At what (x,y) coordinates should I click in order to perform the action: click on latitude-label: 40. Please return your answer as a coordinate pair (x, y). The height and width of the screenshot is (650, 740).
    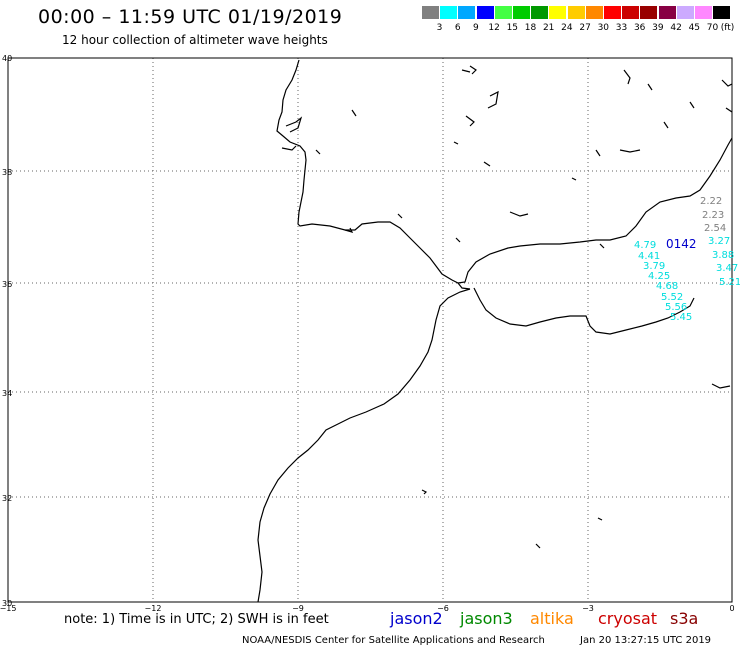
    Looking at the image, I should click on (7, 58).